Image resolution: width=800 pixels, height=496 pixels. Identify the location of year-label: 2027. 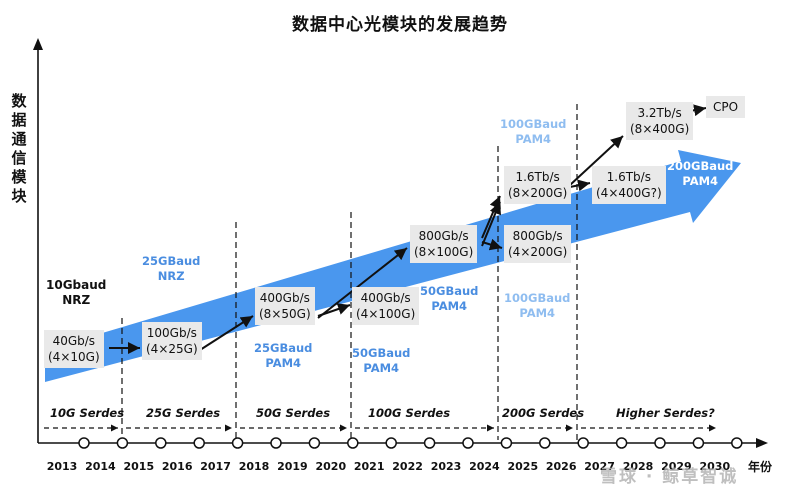
(599, 466).